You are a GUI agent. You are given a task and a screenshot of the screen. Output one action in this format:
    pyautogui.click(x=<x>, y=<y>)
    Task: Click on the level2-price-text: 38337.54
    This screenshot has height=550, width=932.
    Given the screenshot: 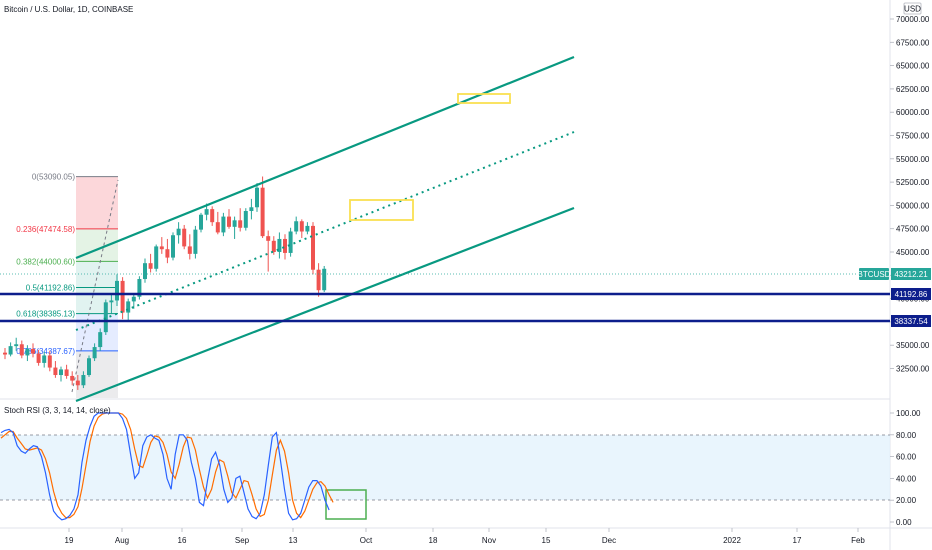 What is the action you would take?
    pyautogui.click(x=911, y=321)
    